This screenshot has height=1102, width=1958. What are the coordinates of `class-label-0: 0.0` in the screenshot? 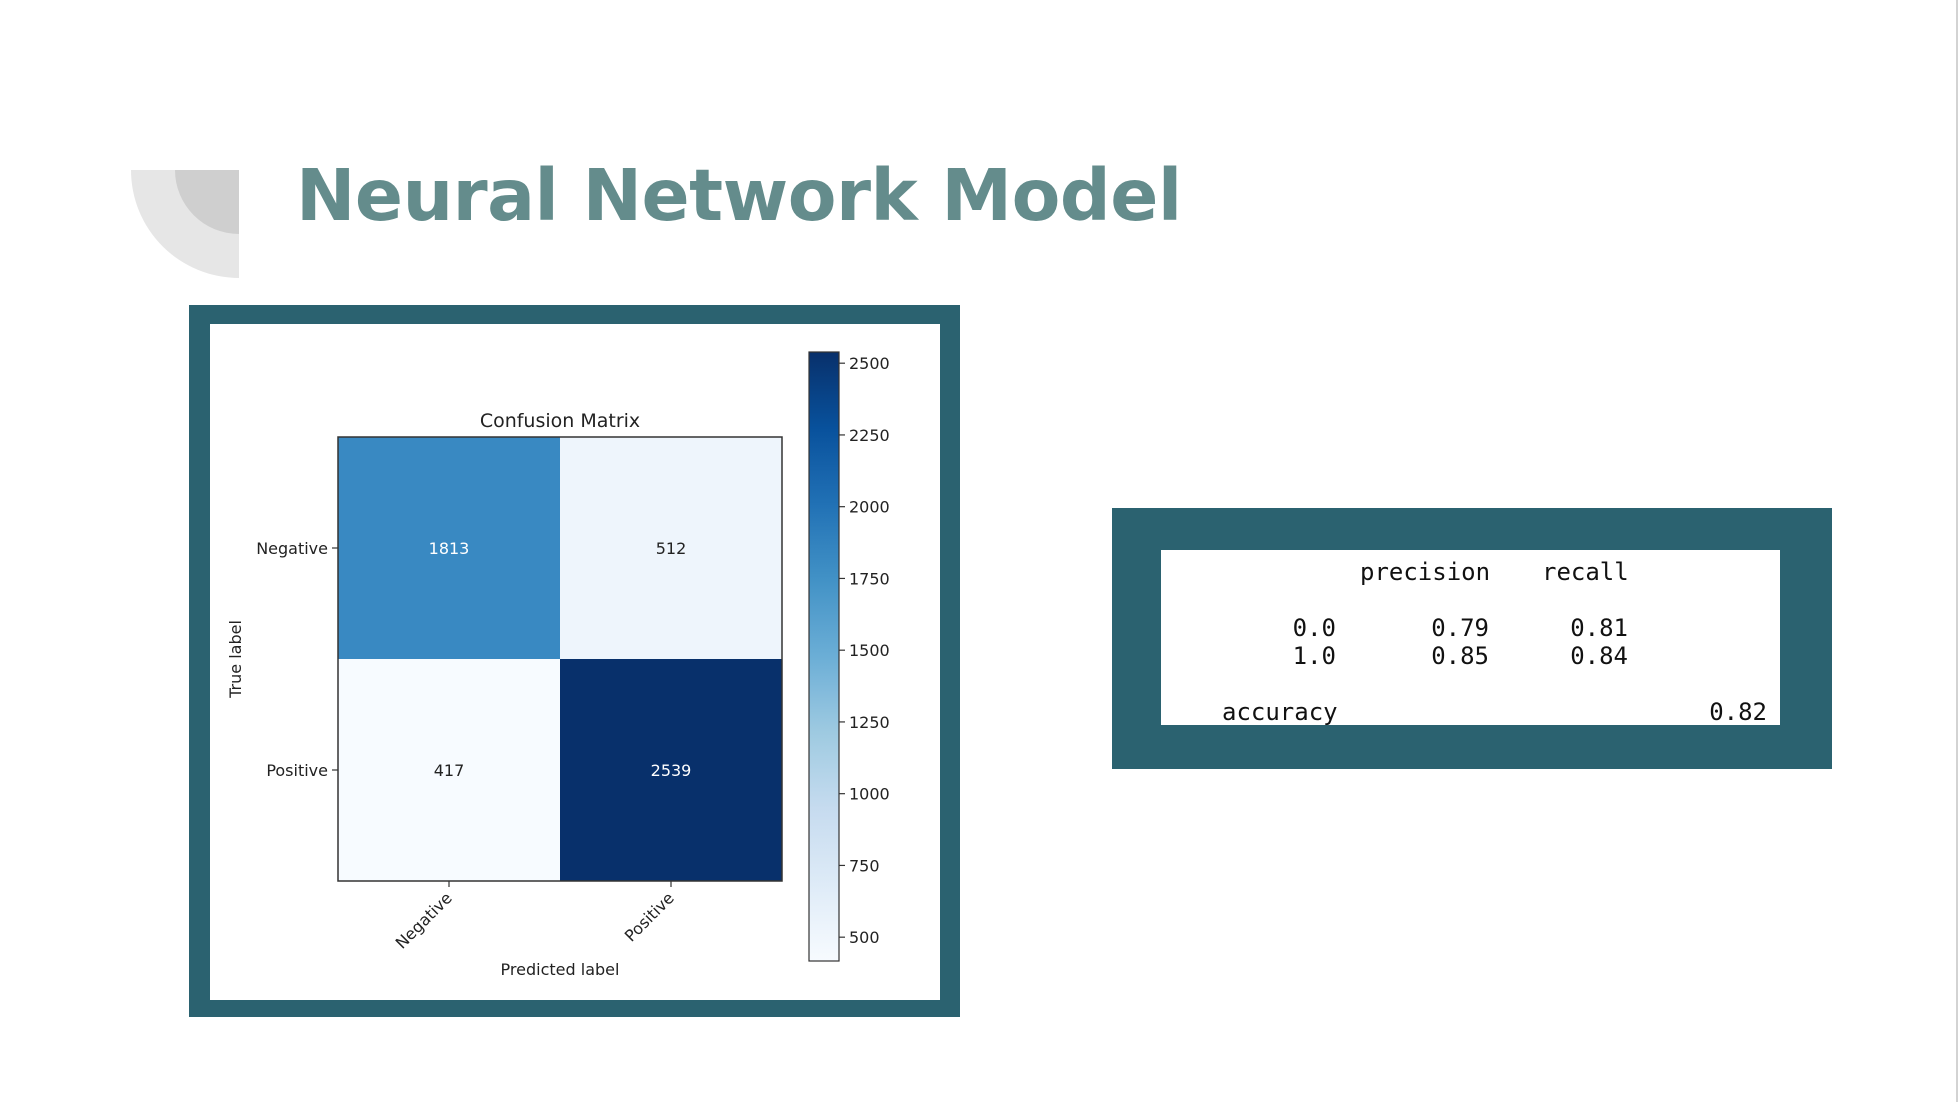 It's located at (1314, 628).